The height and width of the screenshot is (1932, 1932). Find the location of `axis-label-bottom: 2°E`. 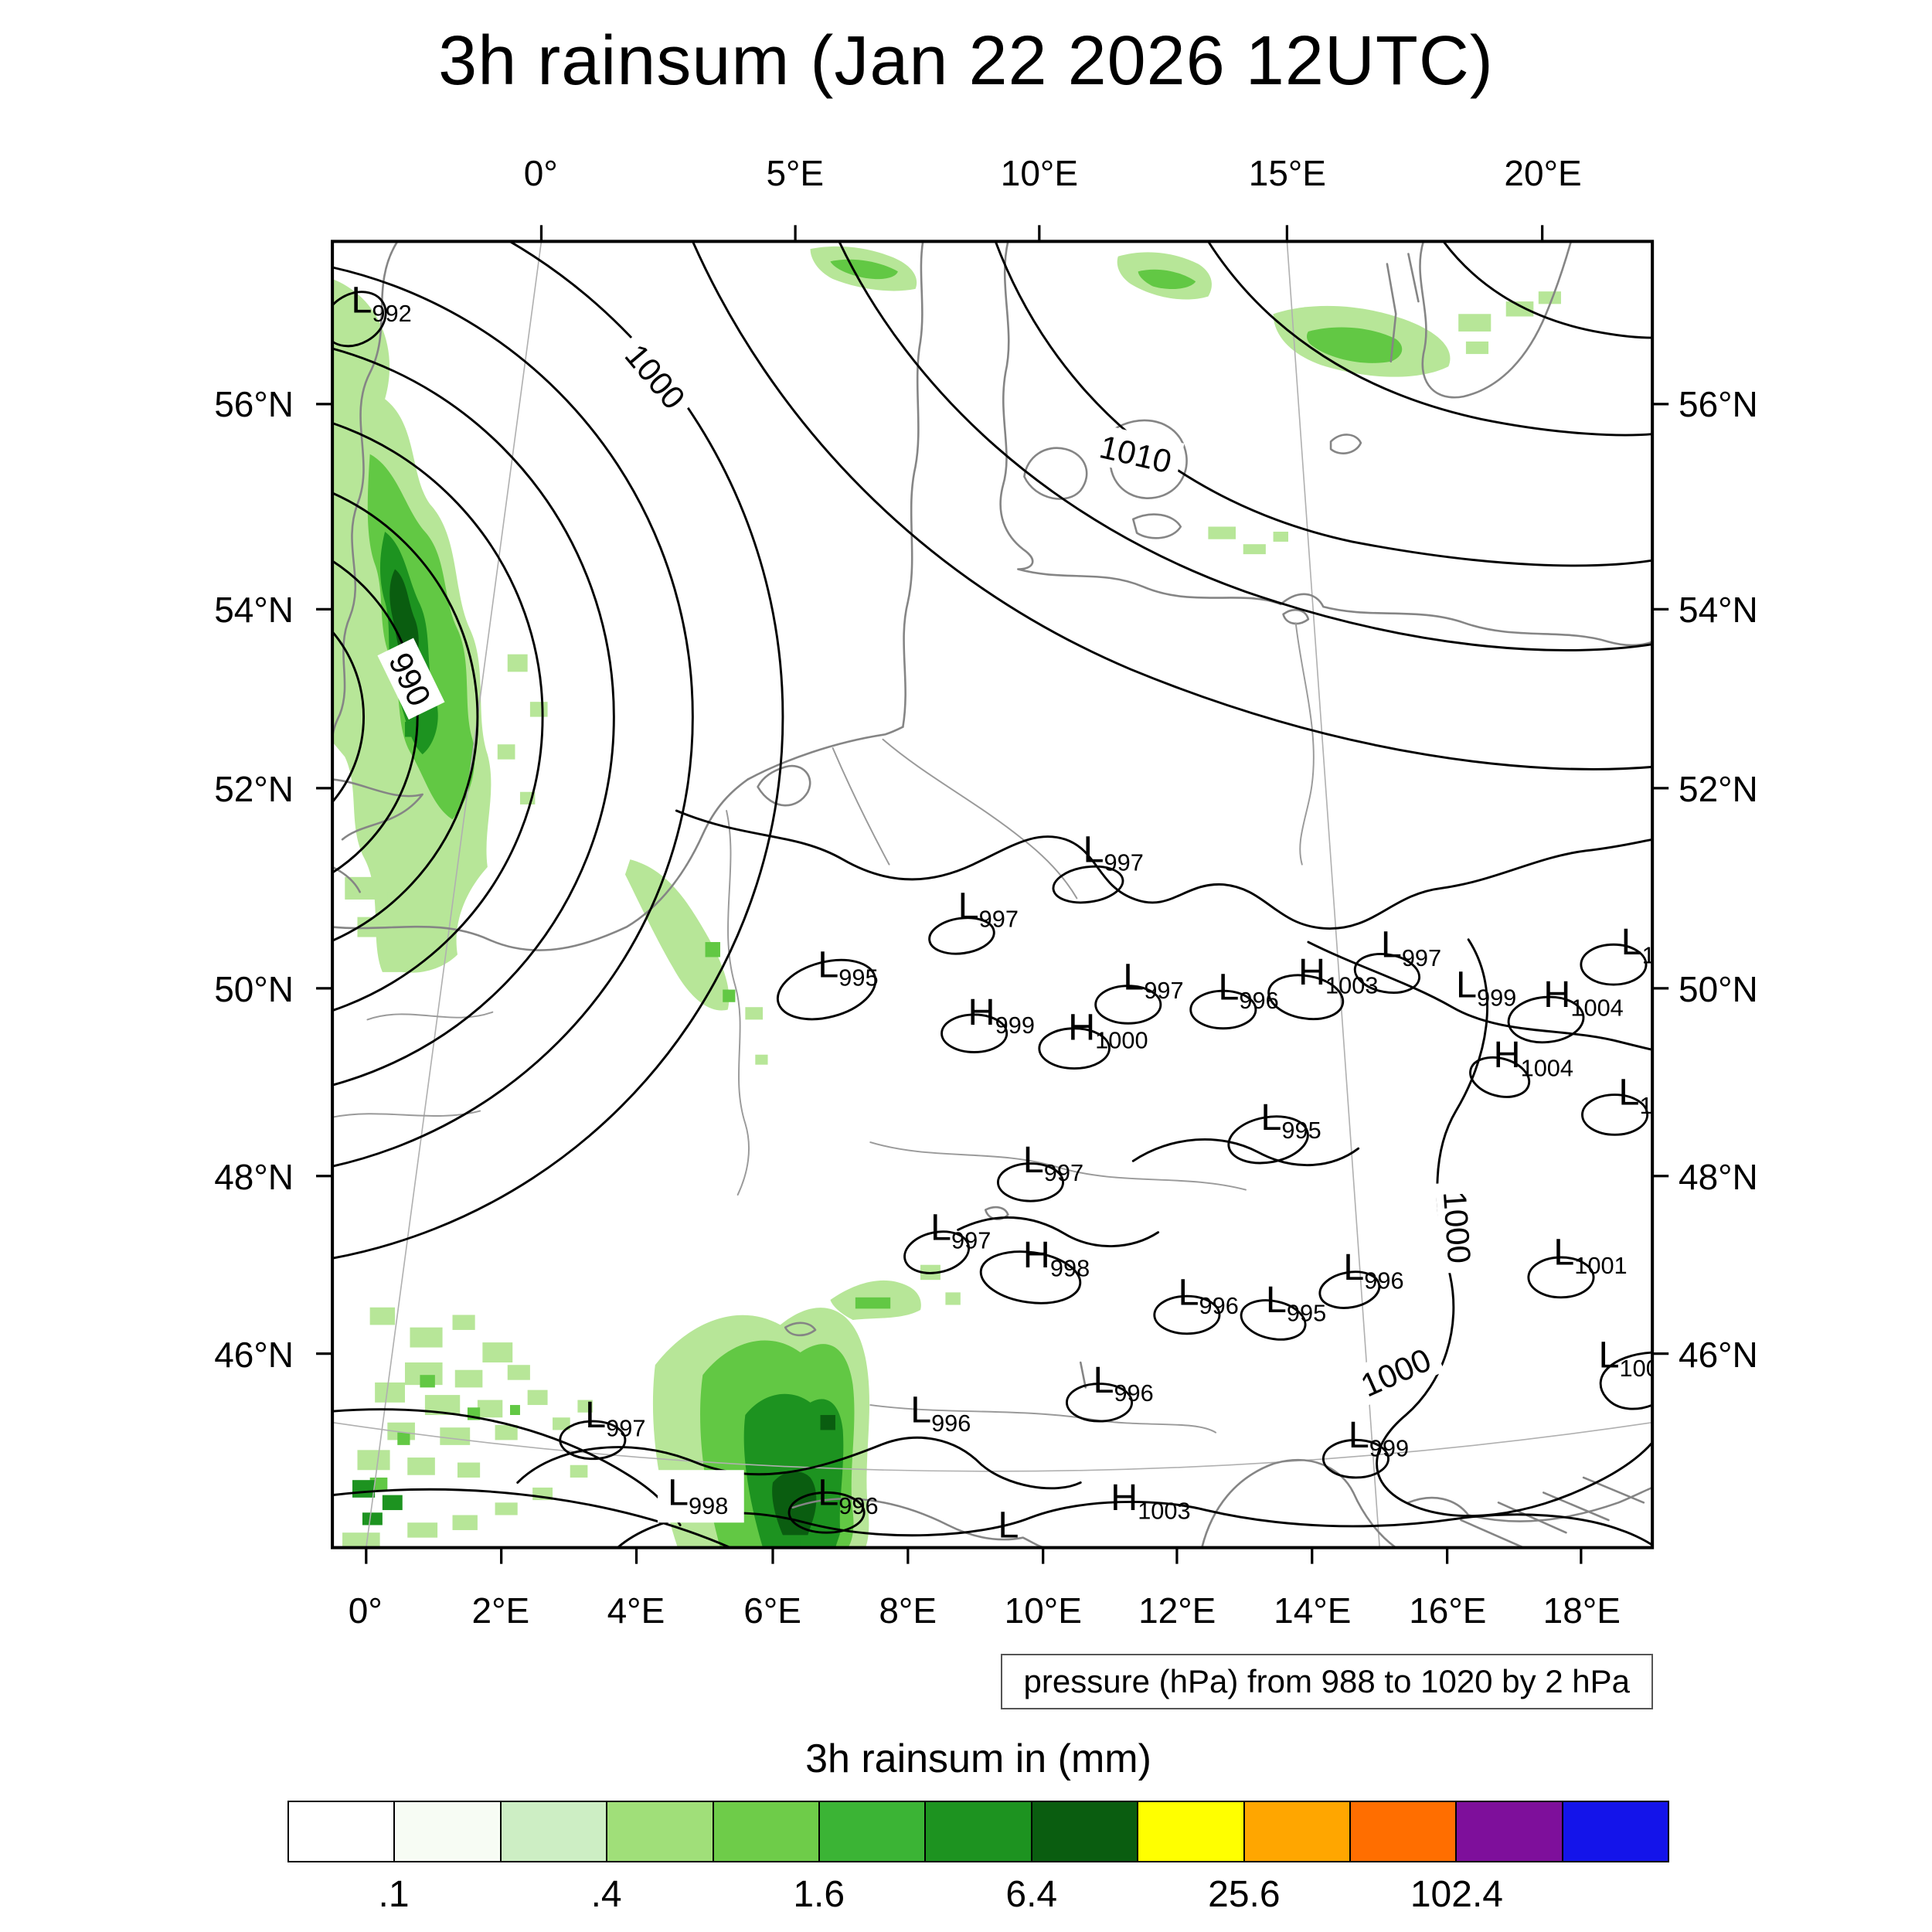

axis-label-bottom: 2°E is located at coordinates (500, 1611).